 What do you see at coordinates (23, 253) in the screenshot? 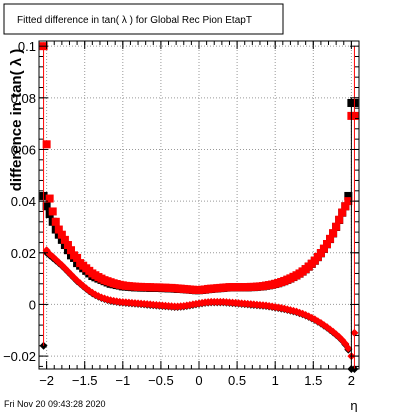
I see `y-tick-label: 0.02` at bounding box center [23, 253].